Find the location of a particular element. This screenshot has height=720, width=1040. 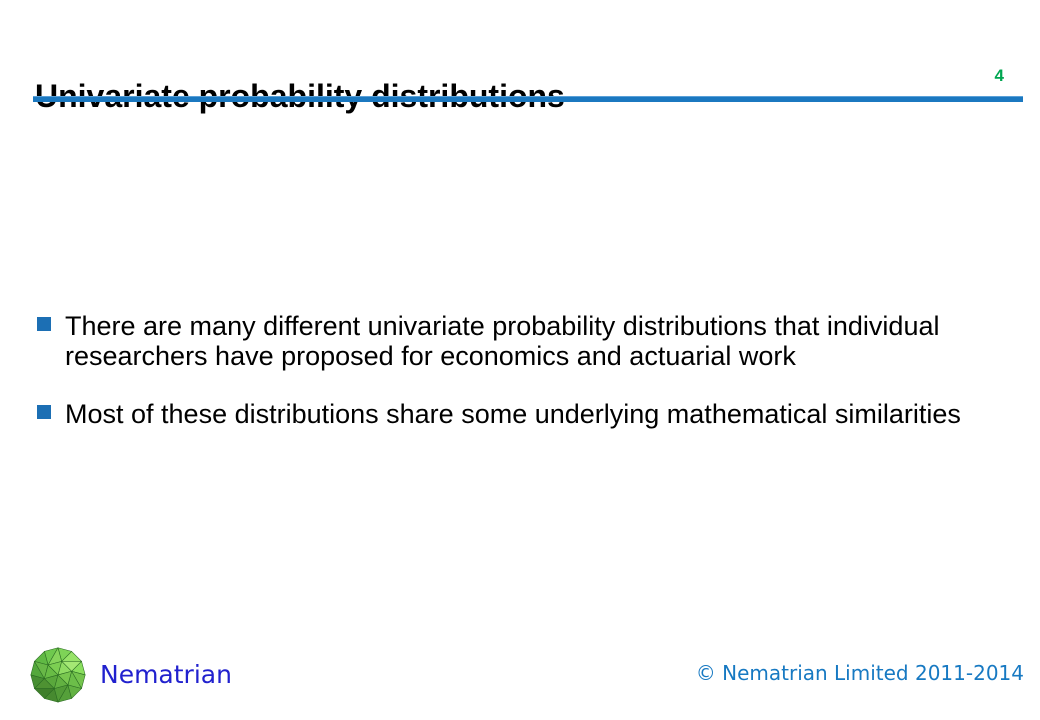

nematrian-polyhedron-logo-icon is located at coordinates (58, 675).